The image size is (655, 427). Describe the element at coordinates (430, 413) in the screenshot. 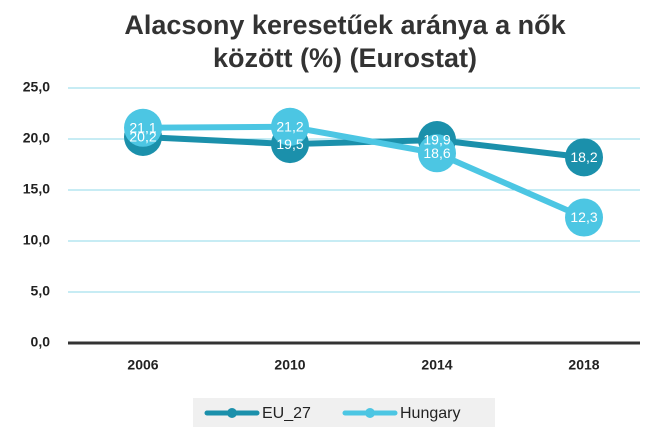

I see `legend-label: Hungary` at that location.